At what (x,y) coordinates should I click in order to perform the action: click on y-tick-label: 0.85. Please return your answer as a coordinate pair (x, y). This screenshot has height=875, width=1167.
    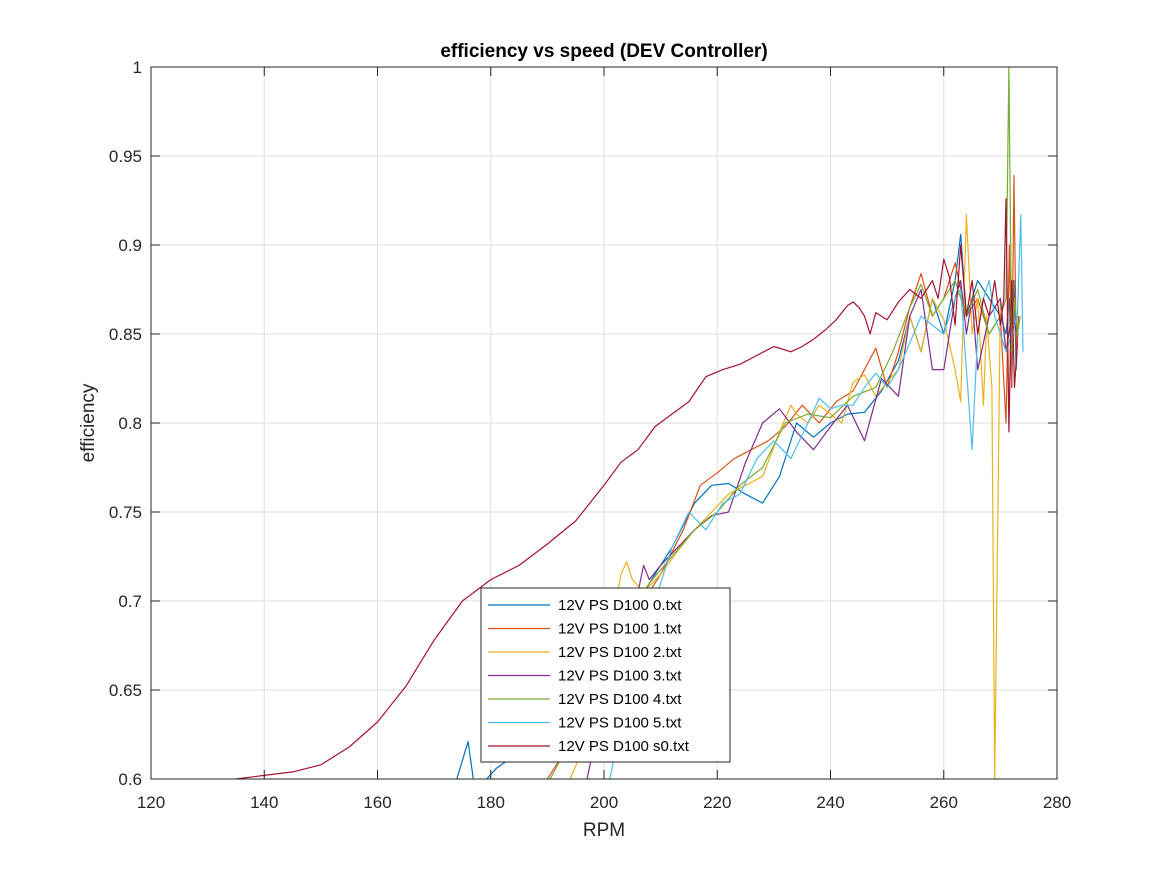
    Looking at the image, I should click on (125, 334).